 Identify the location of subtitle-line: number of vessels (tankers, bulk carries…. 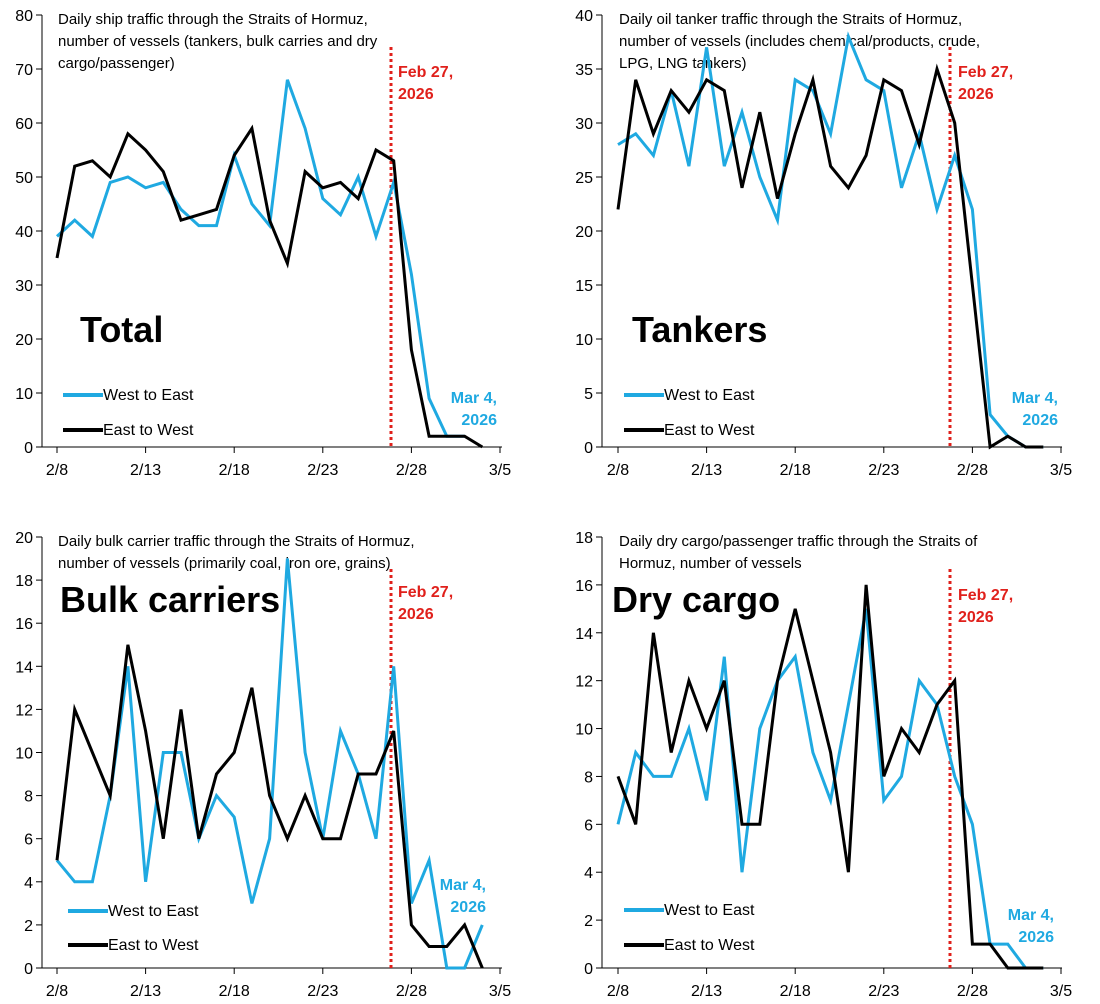
(218, 41).